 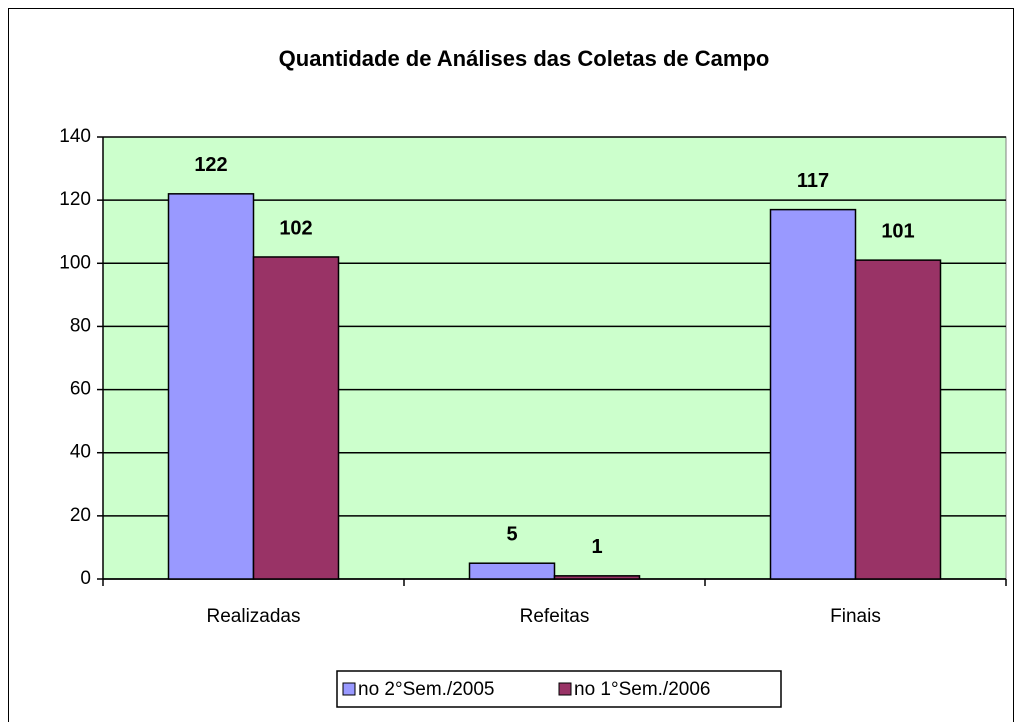 I want to click on value-label: 5, so click(x=511, y=534).